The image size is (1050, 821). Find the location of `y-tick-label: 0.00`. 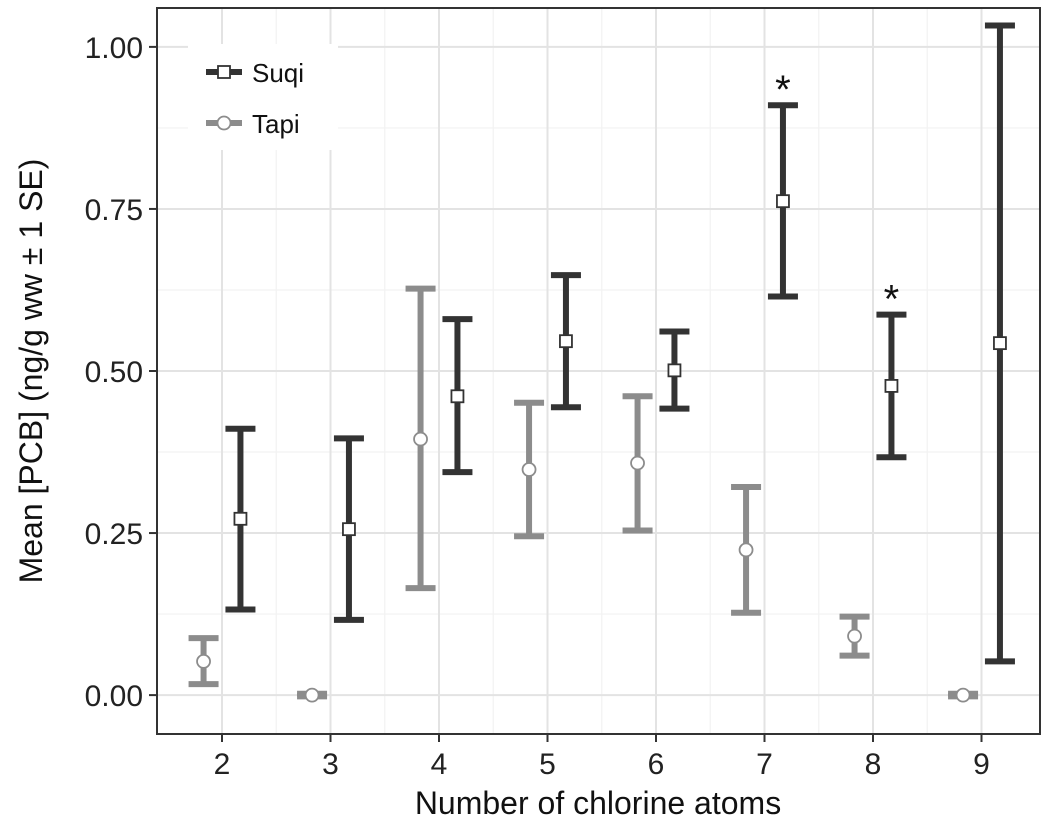

y-tick-label: 0.00 is located at coordinates (114, 696).